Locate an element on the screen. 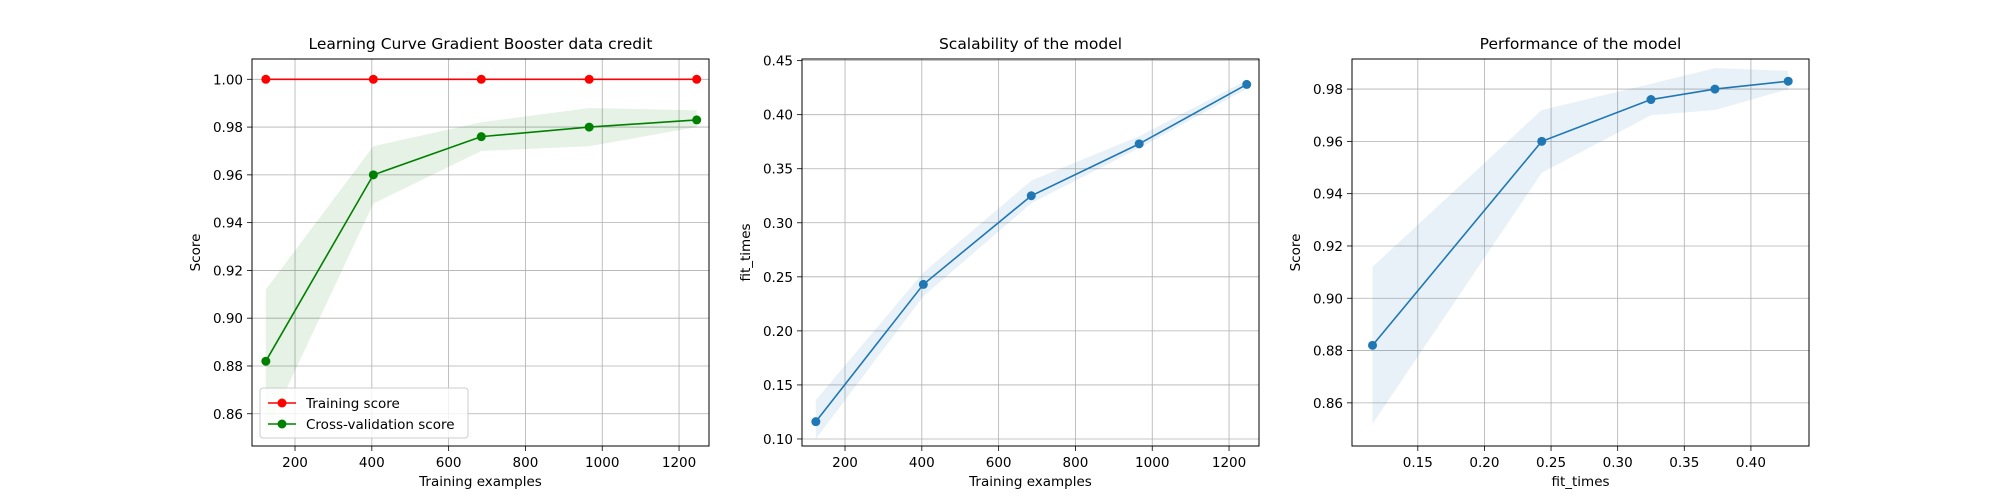  performance-y-tick-label: 0.88 is located at coordinates (1328, 352).